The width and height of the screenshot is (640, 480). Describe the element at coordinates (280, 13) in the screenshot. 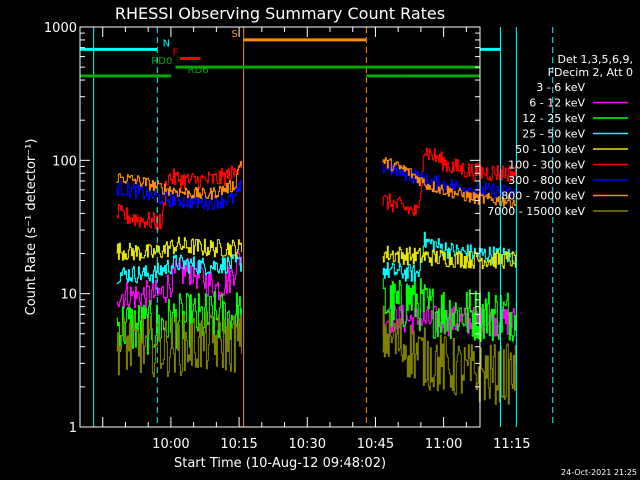

I see `chart-title: RHESSI Observing Summary Count Rates` at that location.